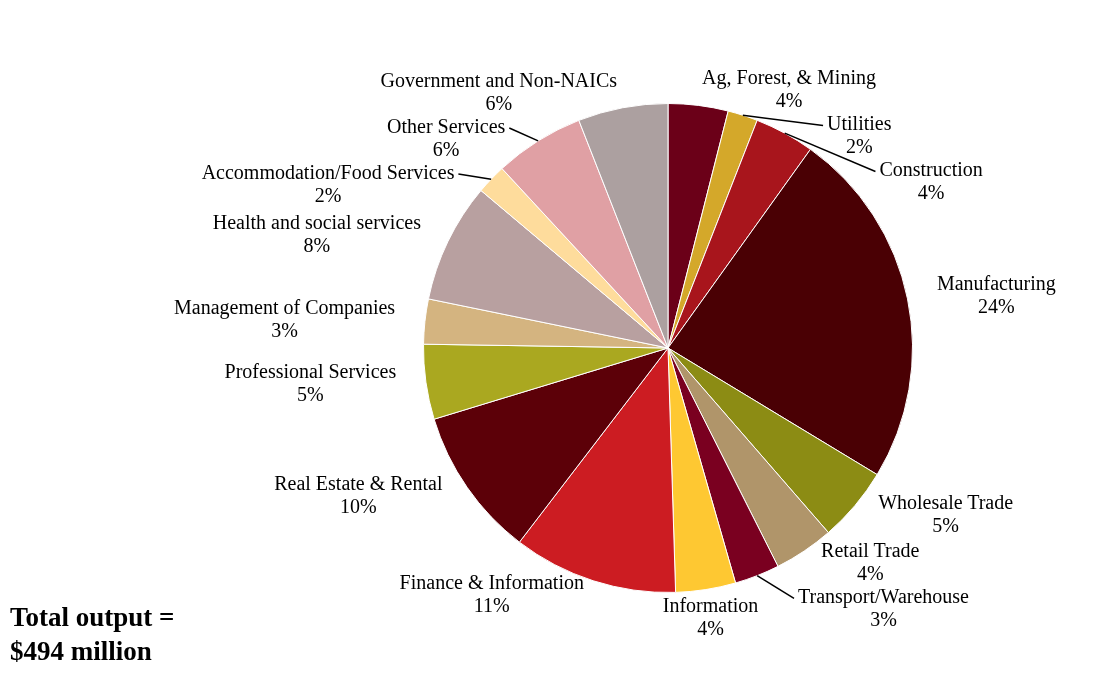 This screenshot has width=1117, height=673. I want to click on slice-label: Accommodation/Food Services, so click(328, 171).